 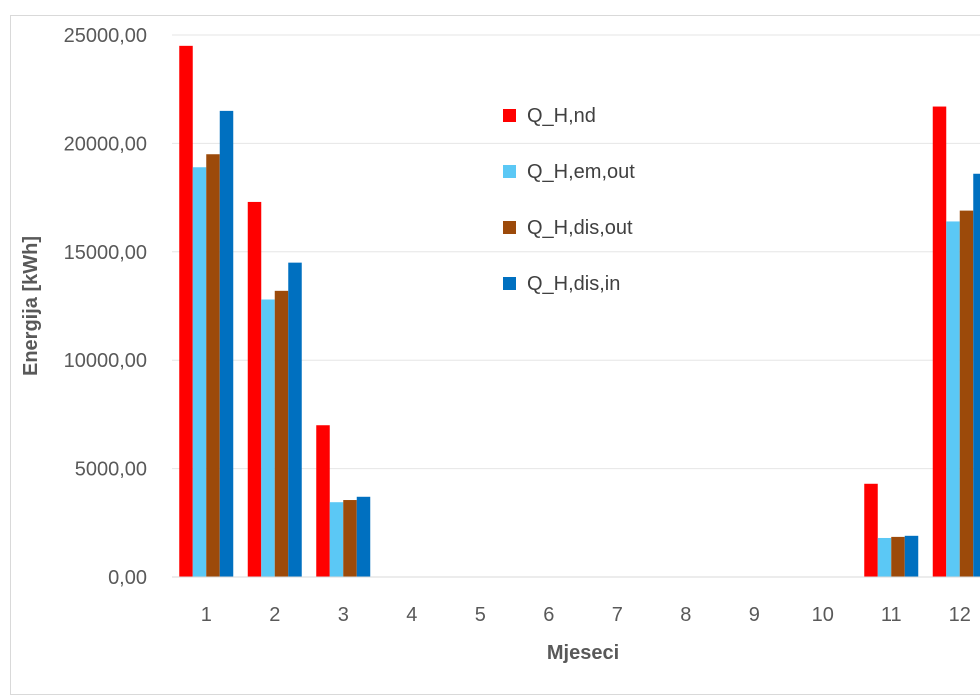 I want to click on x-tick-label: 7, so click(x=617, y=615).